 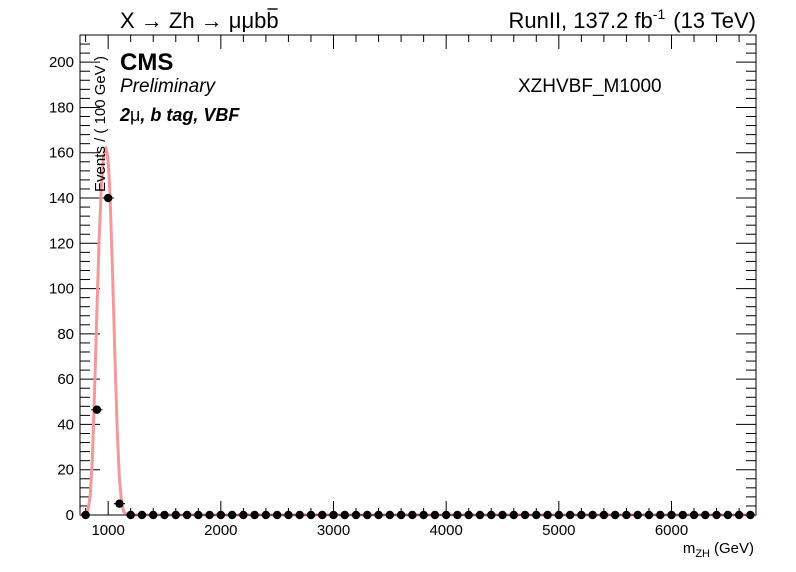 What do you see at coordinates (590, 86) in the screenshot?
I see `sample-label: XZHVBF_M1000` at bounding box center [590, 86].